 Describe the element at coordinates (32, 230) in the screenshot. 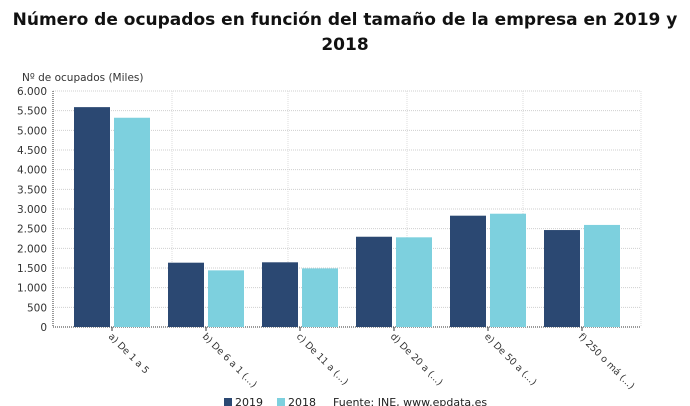

I see `y-tick-label: 2.500` at that location.